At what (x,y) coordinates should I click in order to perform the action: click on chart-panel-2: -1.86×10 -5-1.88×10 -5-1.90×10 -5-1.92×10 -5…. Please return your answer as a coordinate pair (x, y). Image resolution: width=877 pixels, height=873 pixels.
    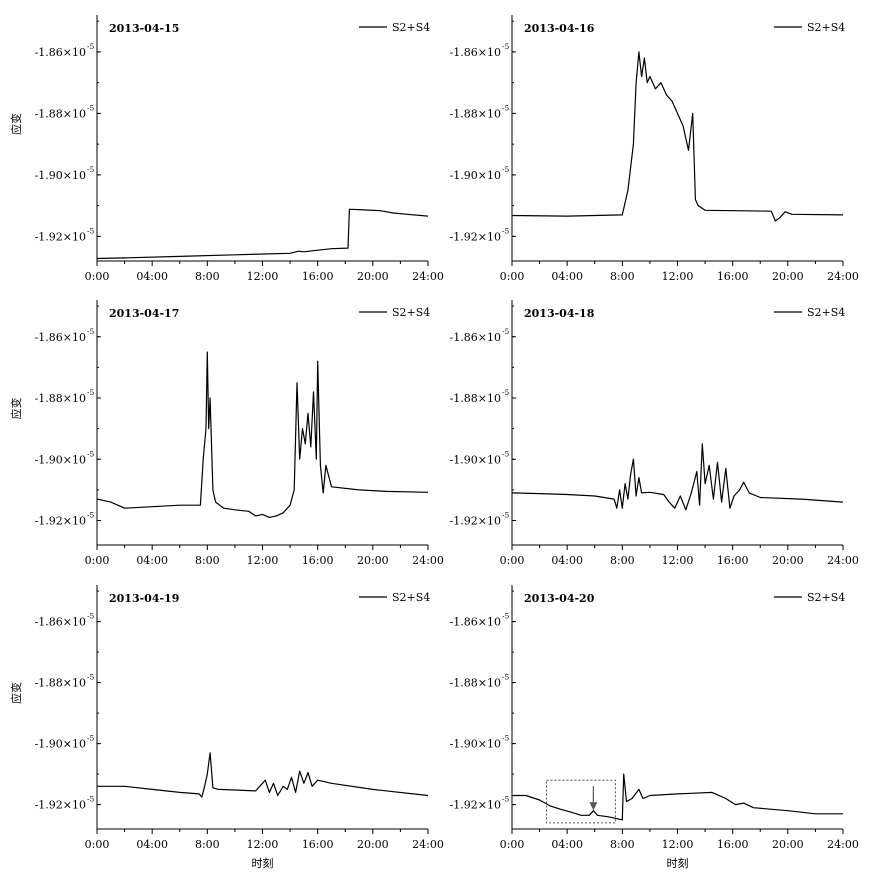
    Looking at the image, I should click on (654, 149).